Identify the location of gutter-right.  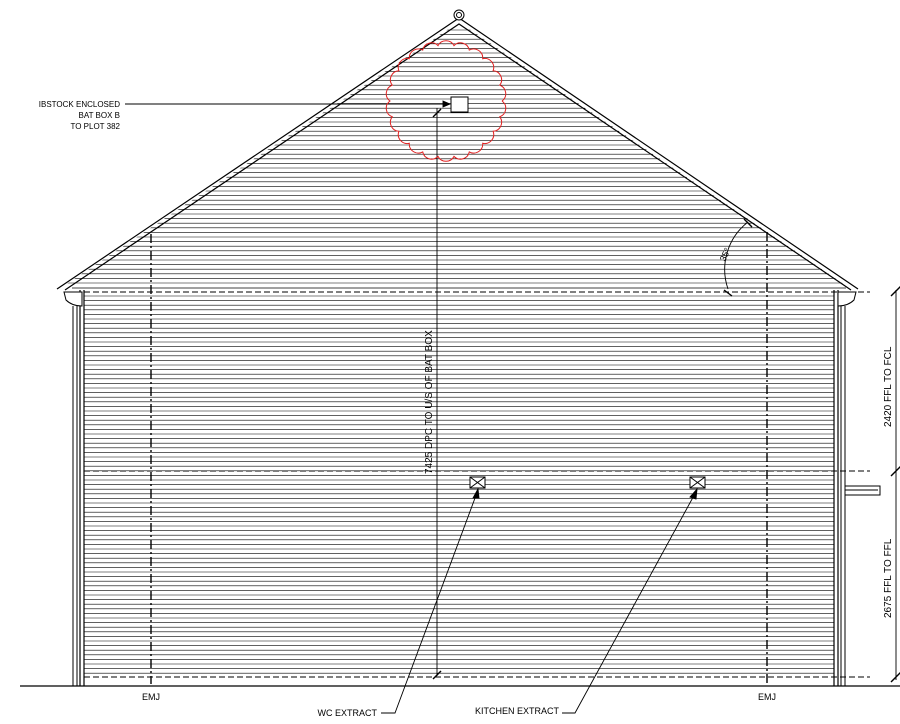
(847, 488).